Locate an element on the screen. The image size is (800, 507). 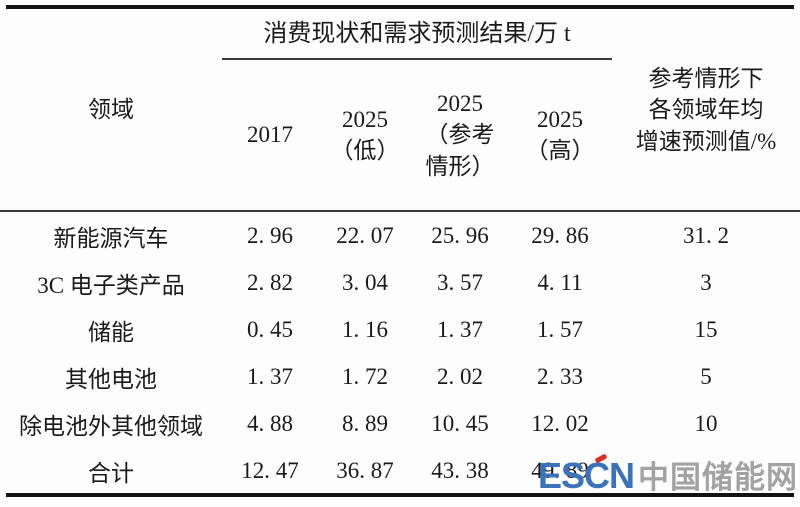
table-top-rule is located at coordinates (400, 7).